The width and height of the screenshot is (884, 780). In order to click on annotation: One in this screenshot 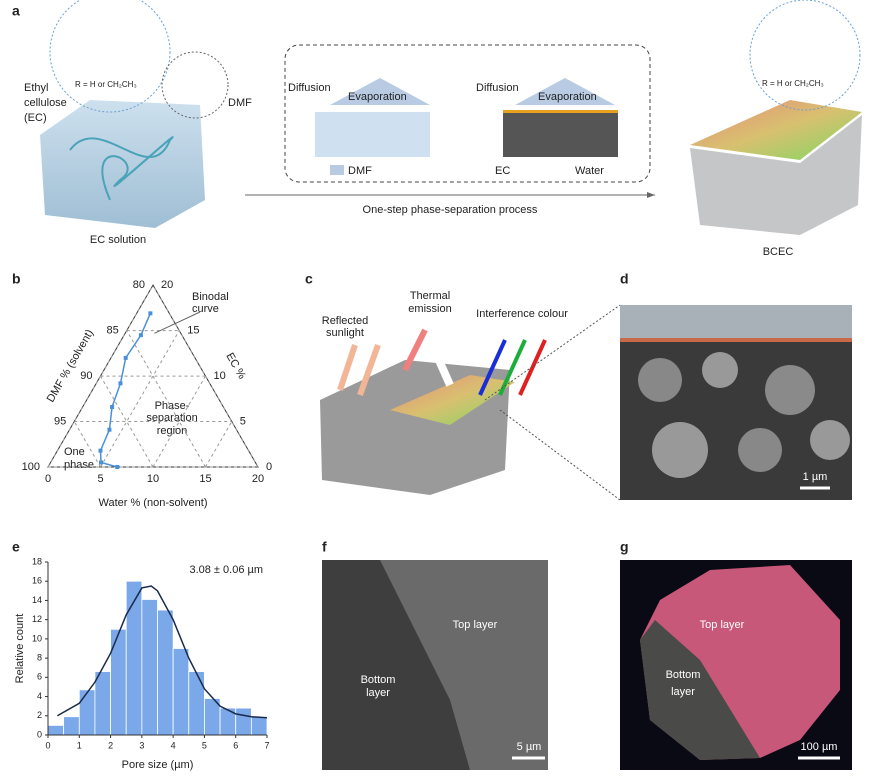, I will do `click(74, 452)`.